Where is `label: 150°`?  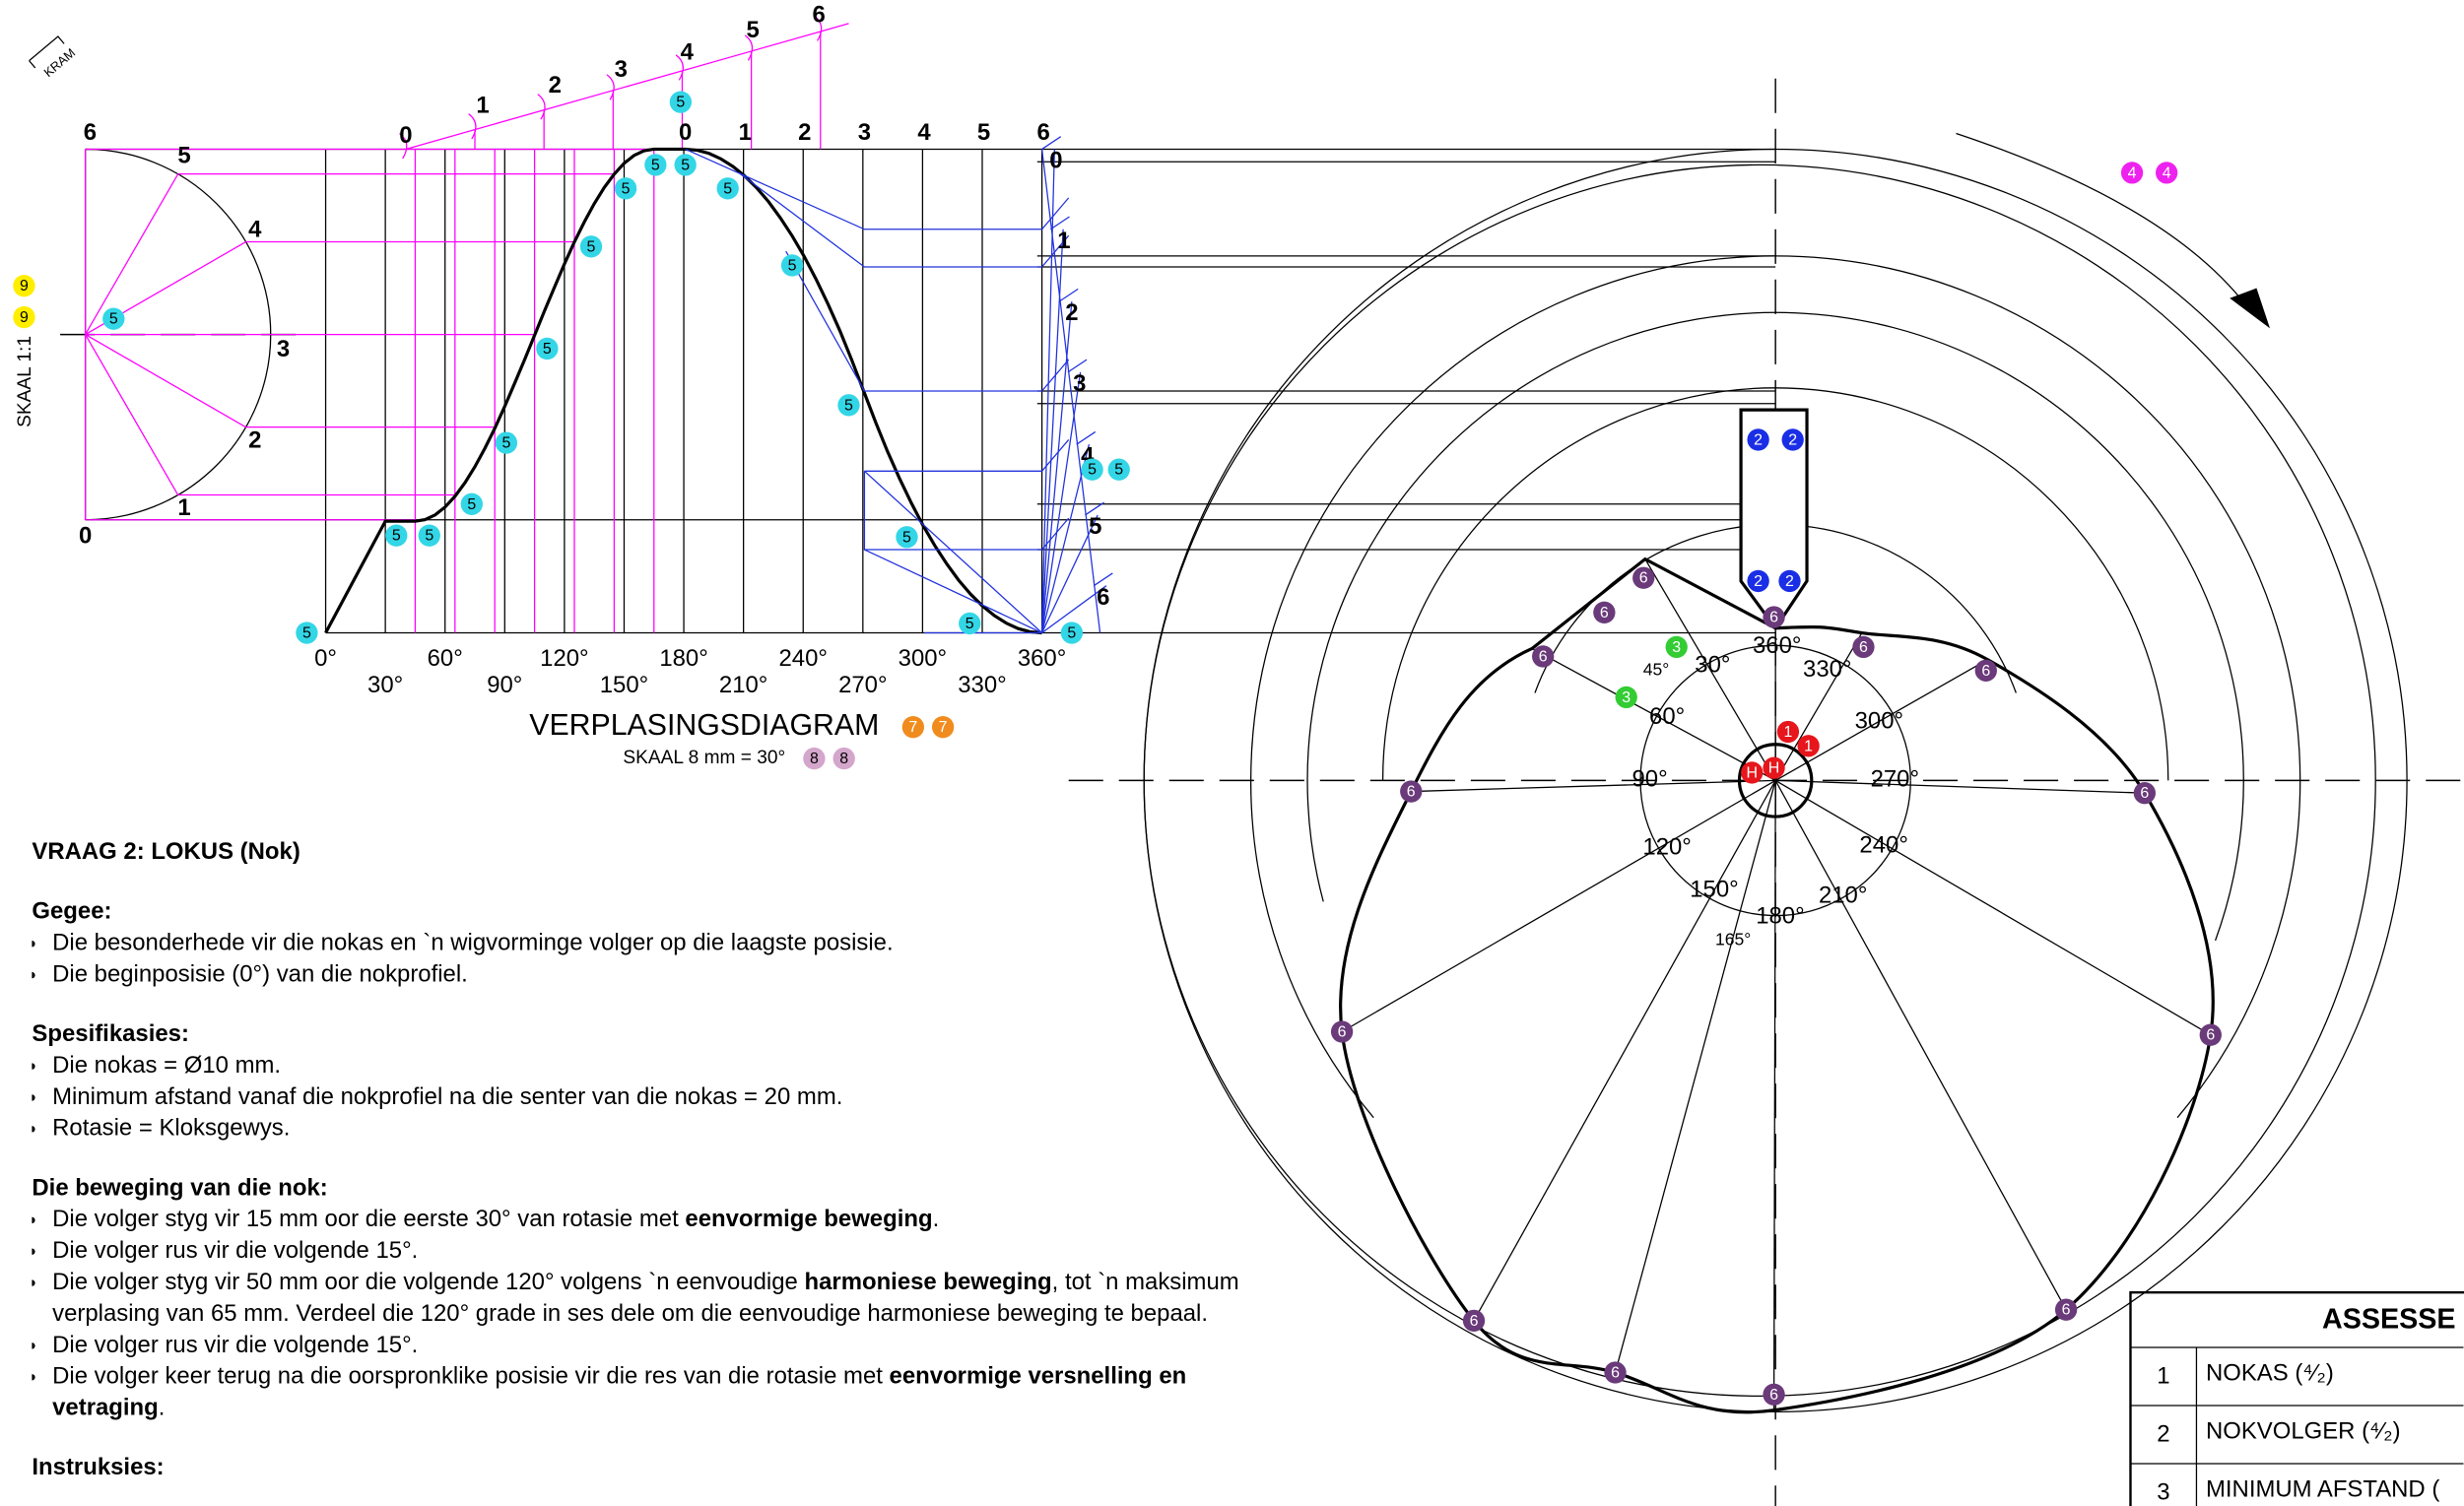 label: 150° is located at coordinates (624, 685).